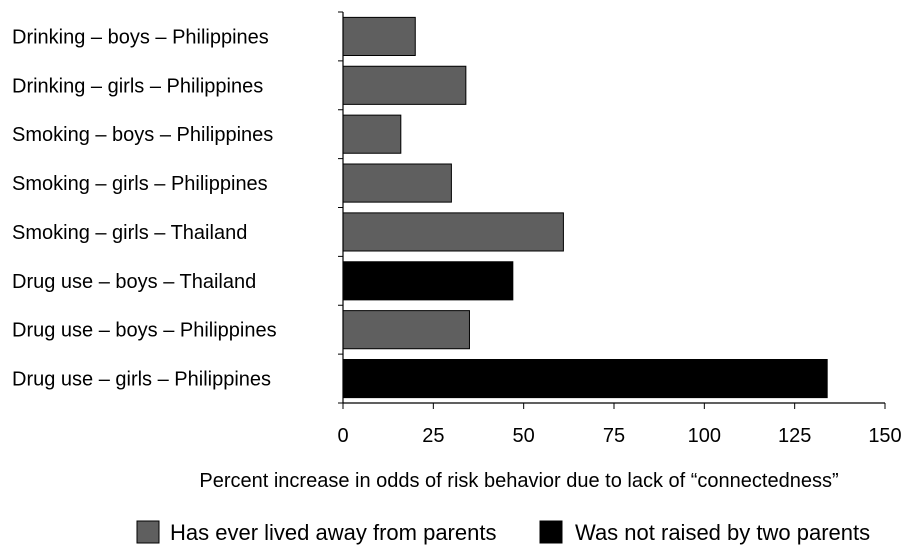  Describe the element at coordinates (884, 436) in the screenshot. I see `x-tick-label: 150` at that location.